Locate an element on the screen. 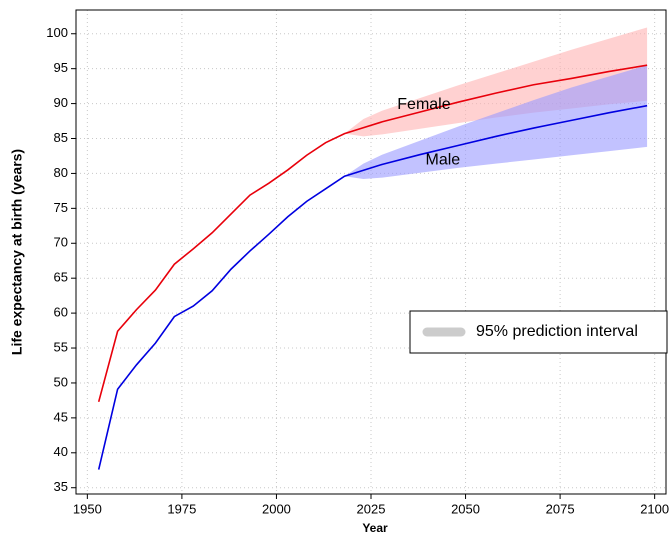  y-tick-label: 90 is located at coordinates (61, 102).